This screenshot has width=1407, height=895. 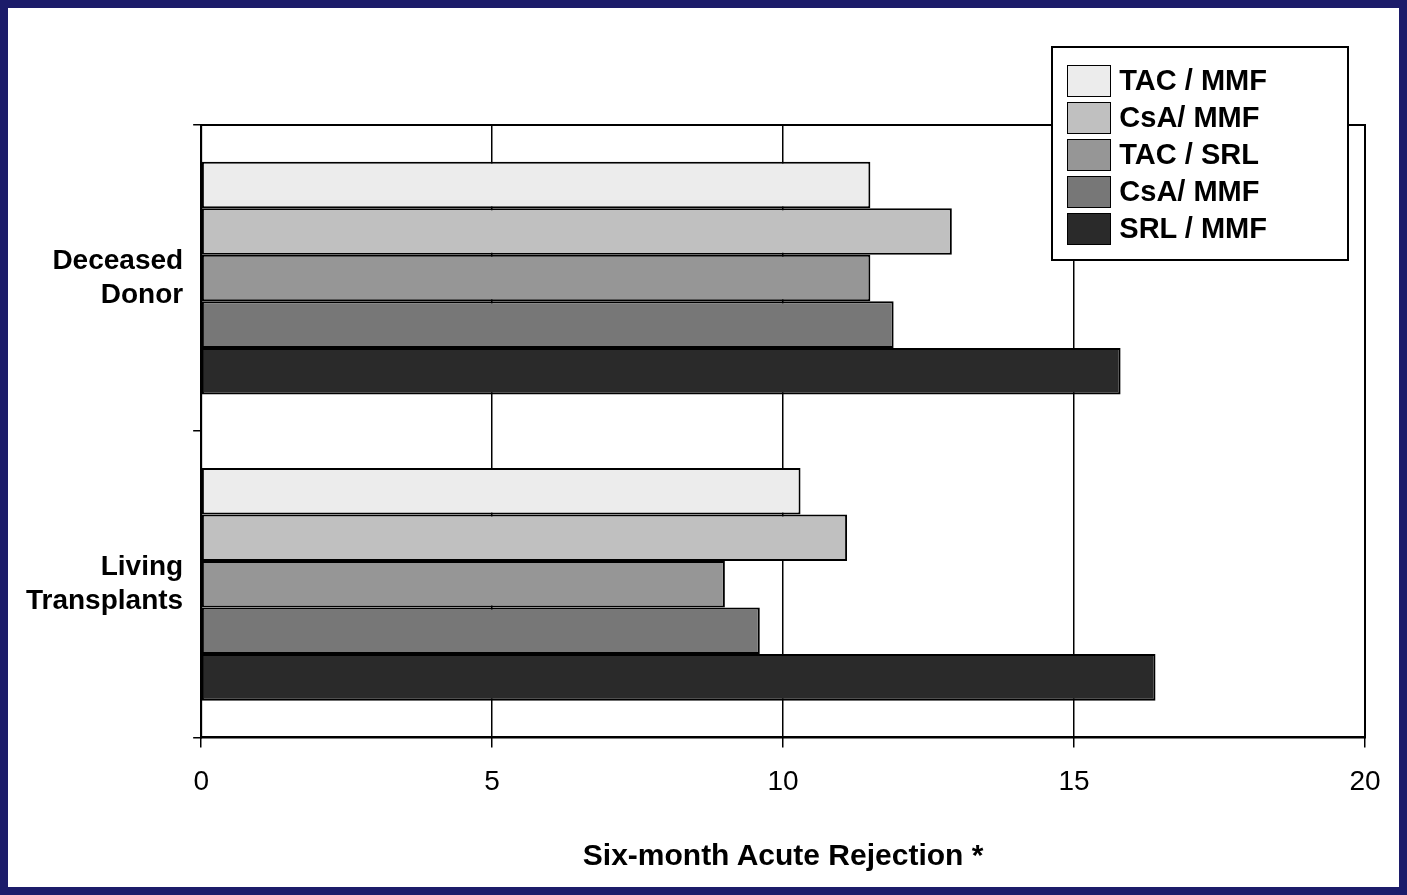 I want to click on x-tick-label: 10, so click(x=783, y=780).